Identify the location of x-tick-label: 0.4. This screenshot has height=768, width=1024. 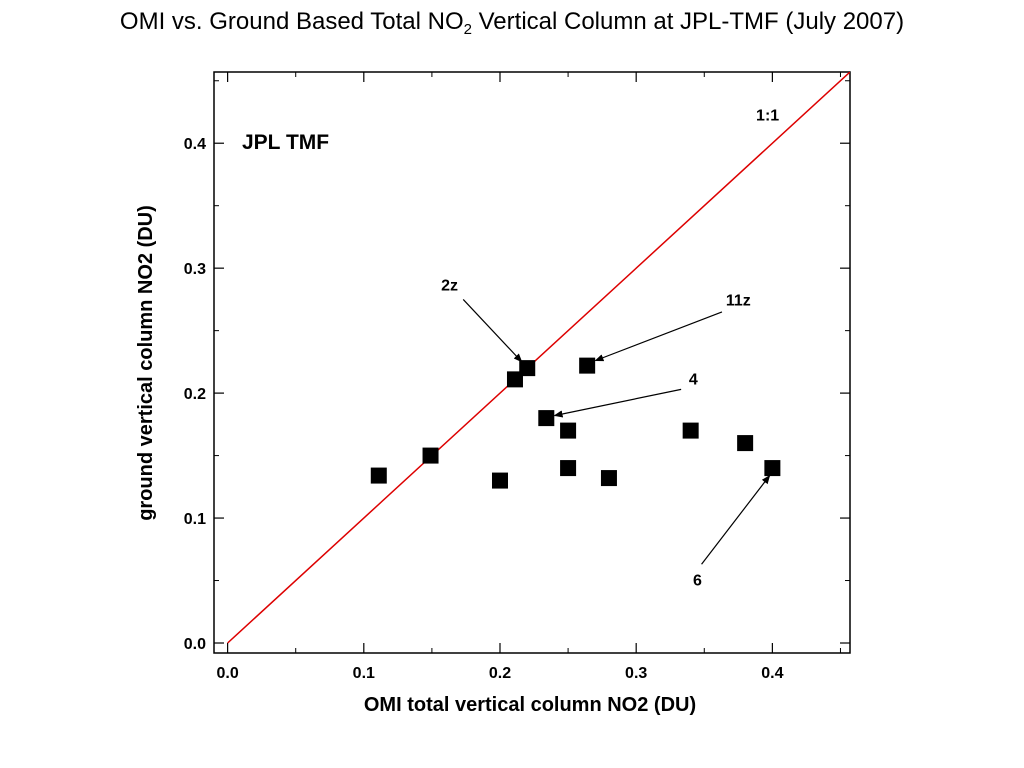
(772, 673).